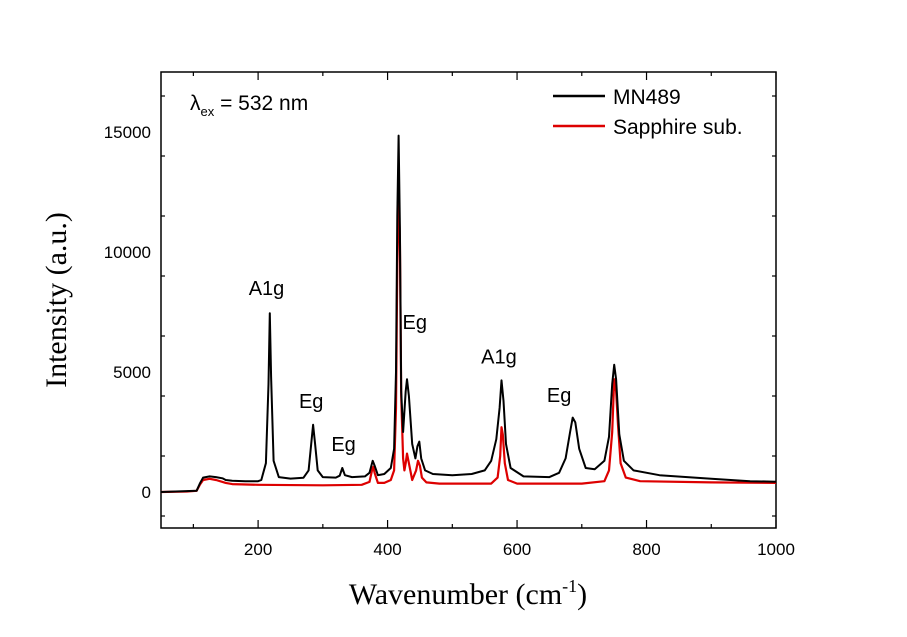 The width and height of the screenshot is (907, 637). I want to click on legend: MN489 Sapphire sub., so click(648, 112).